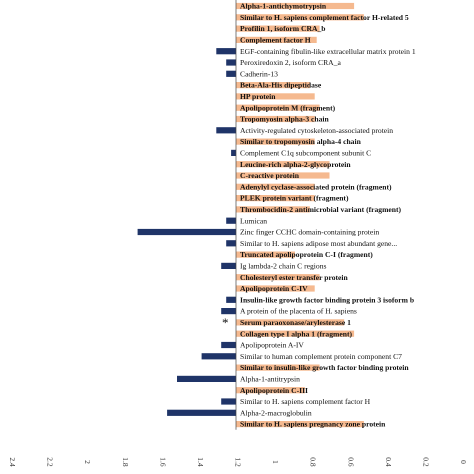 The width and height of the screenshot is (474, 474). I want to click on x-tick-label: 0.4, so click(388, 462).